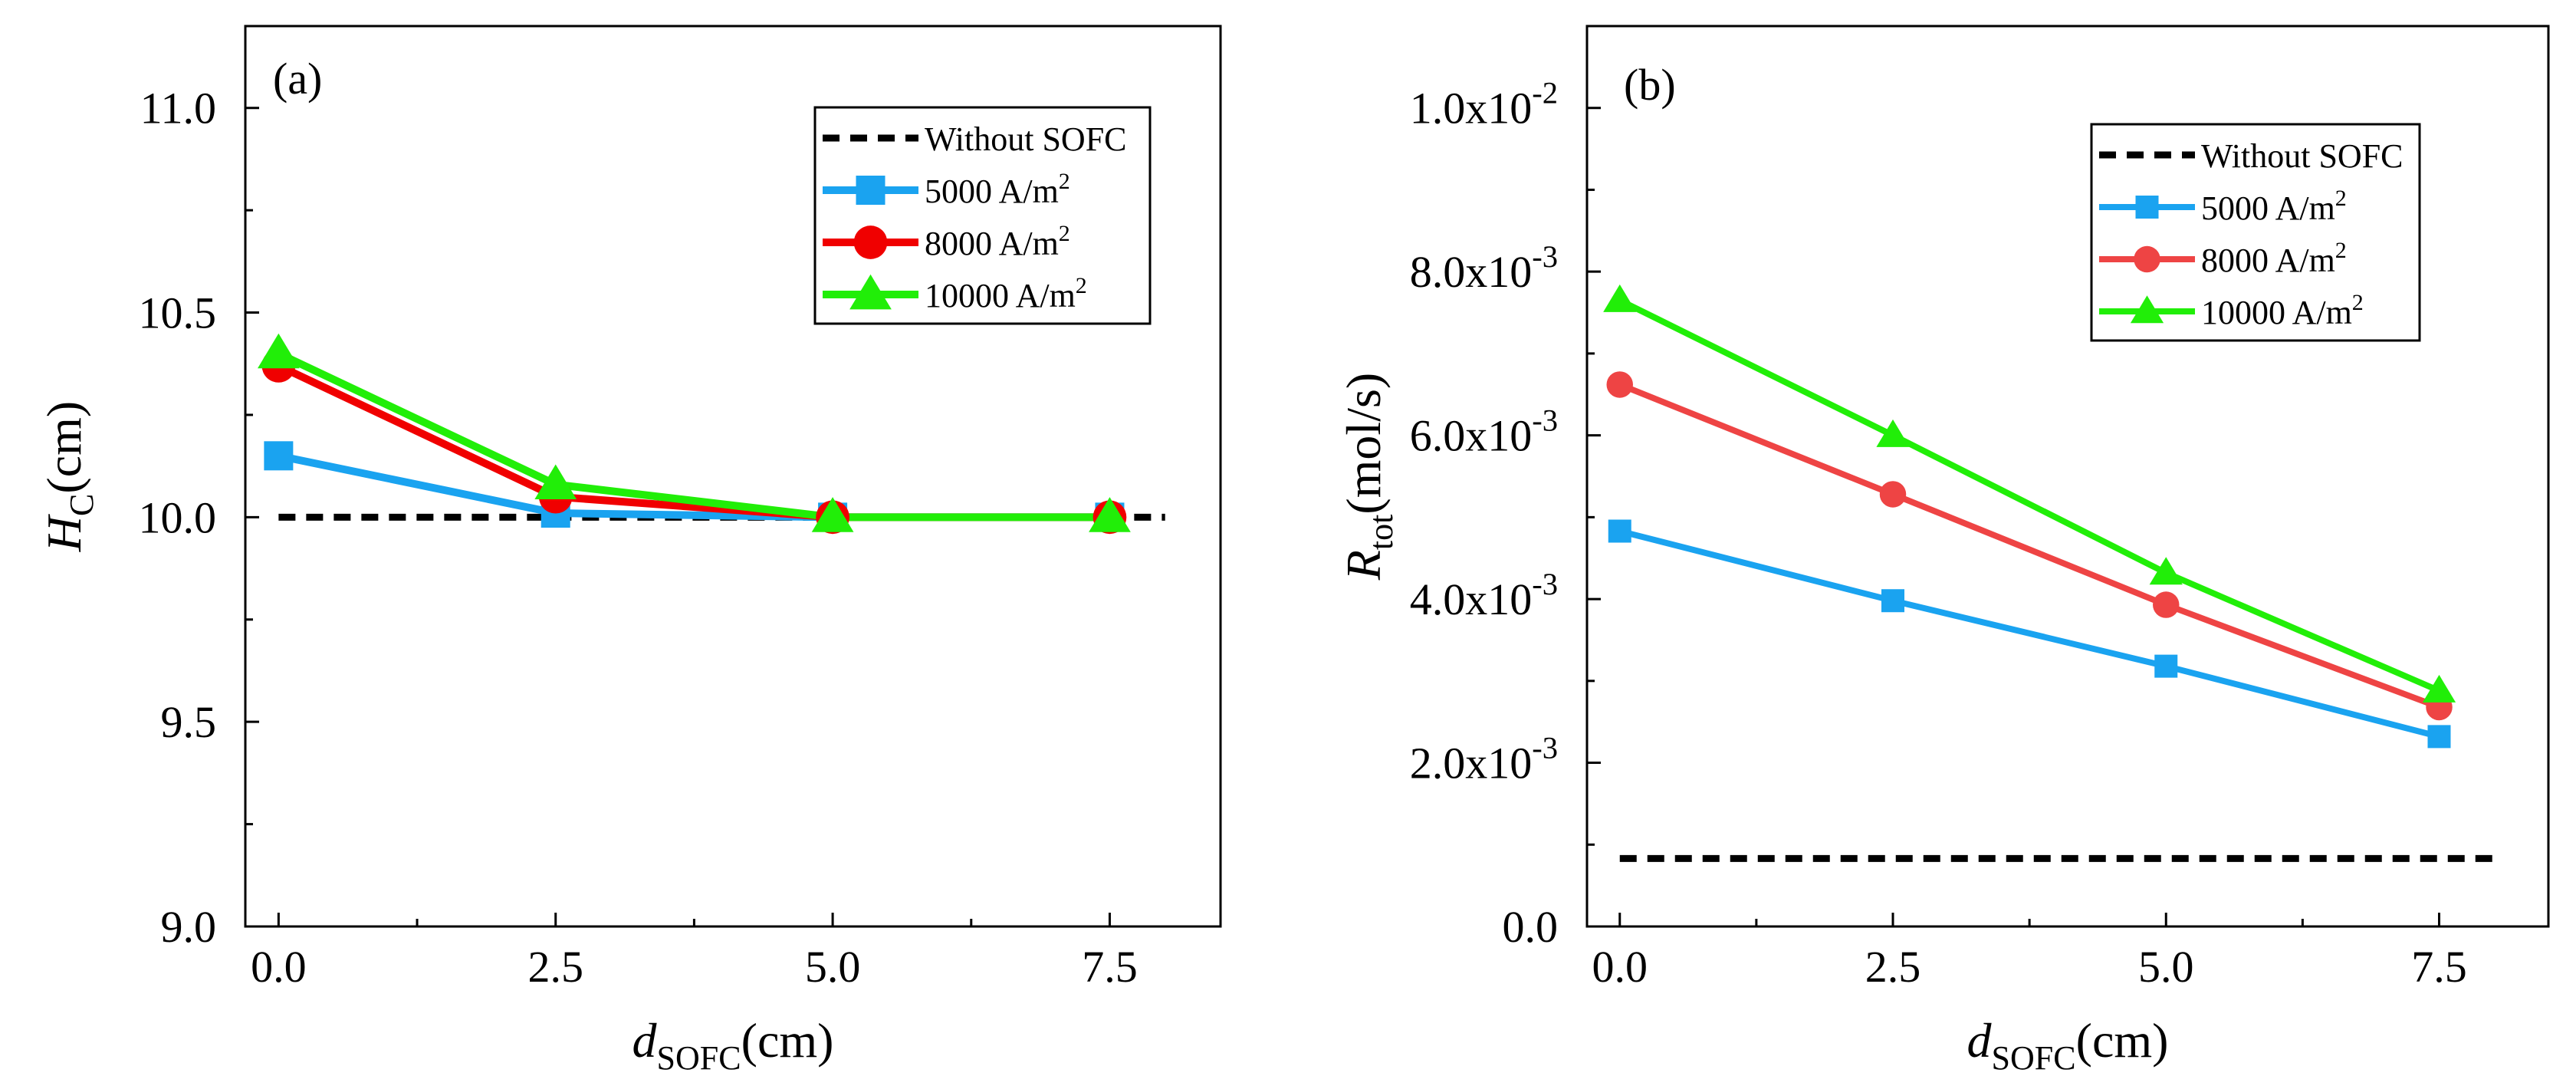  Describe the element at coordinates (178, 313) in the screenshot. I see `y-tick-label: 10.5` at that location.